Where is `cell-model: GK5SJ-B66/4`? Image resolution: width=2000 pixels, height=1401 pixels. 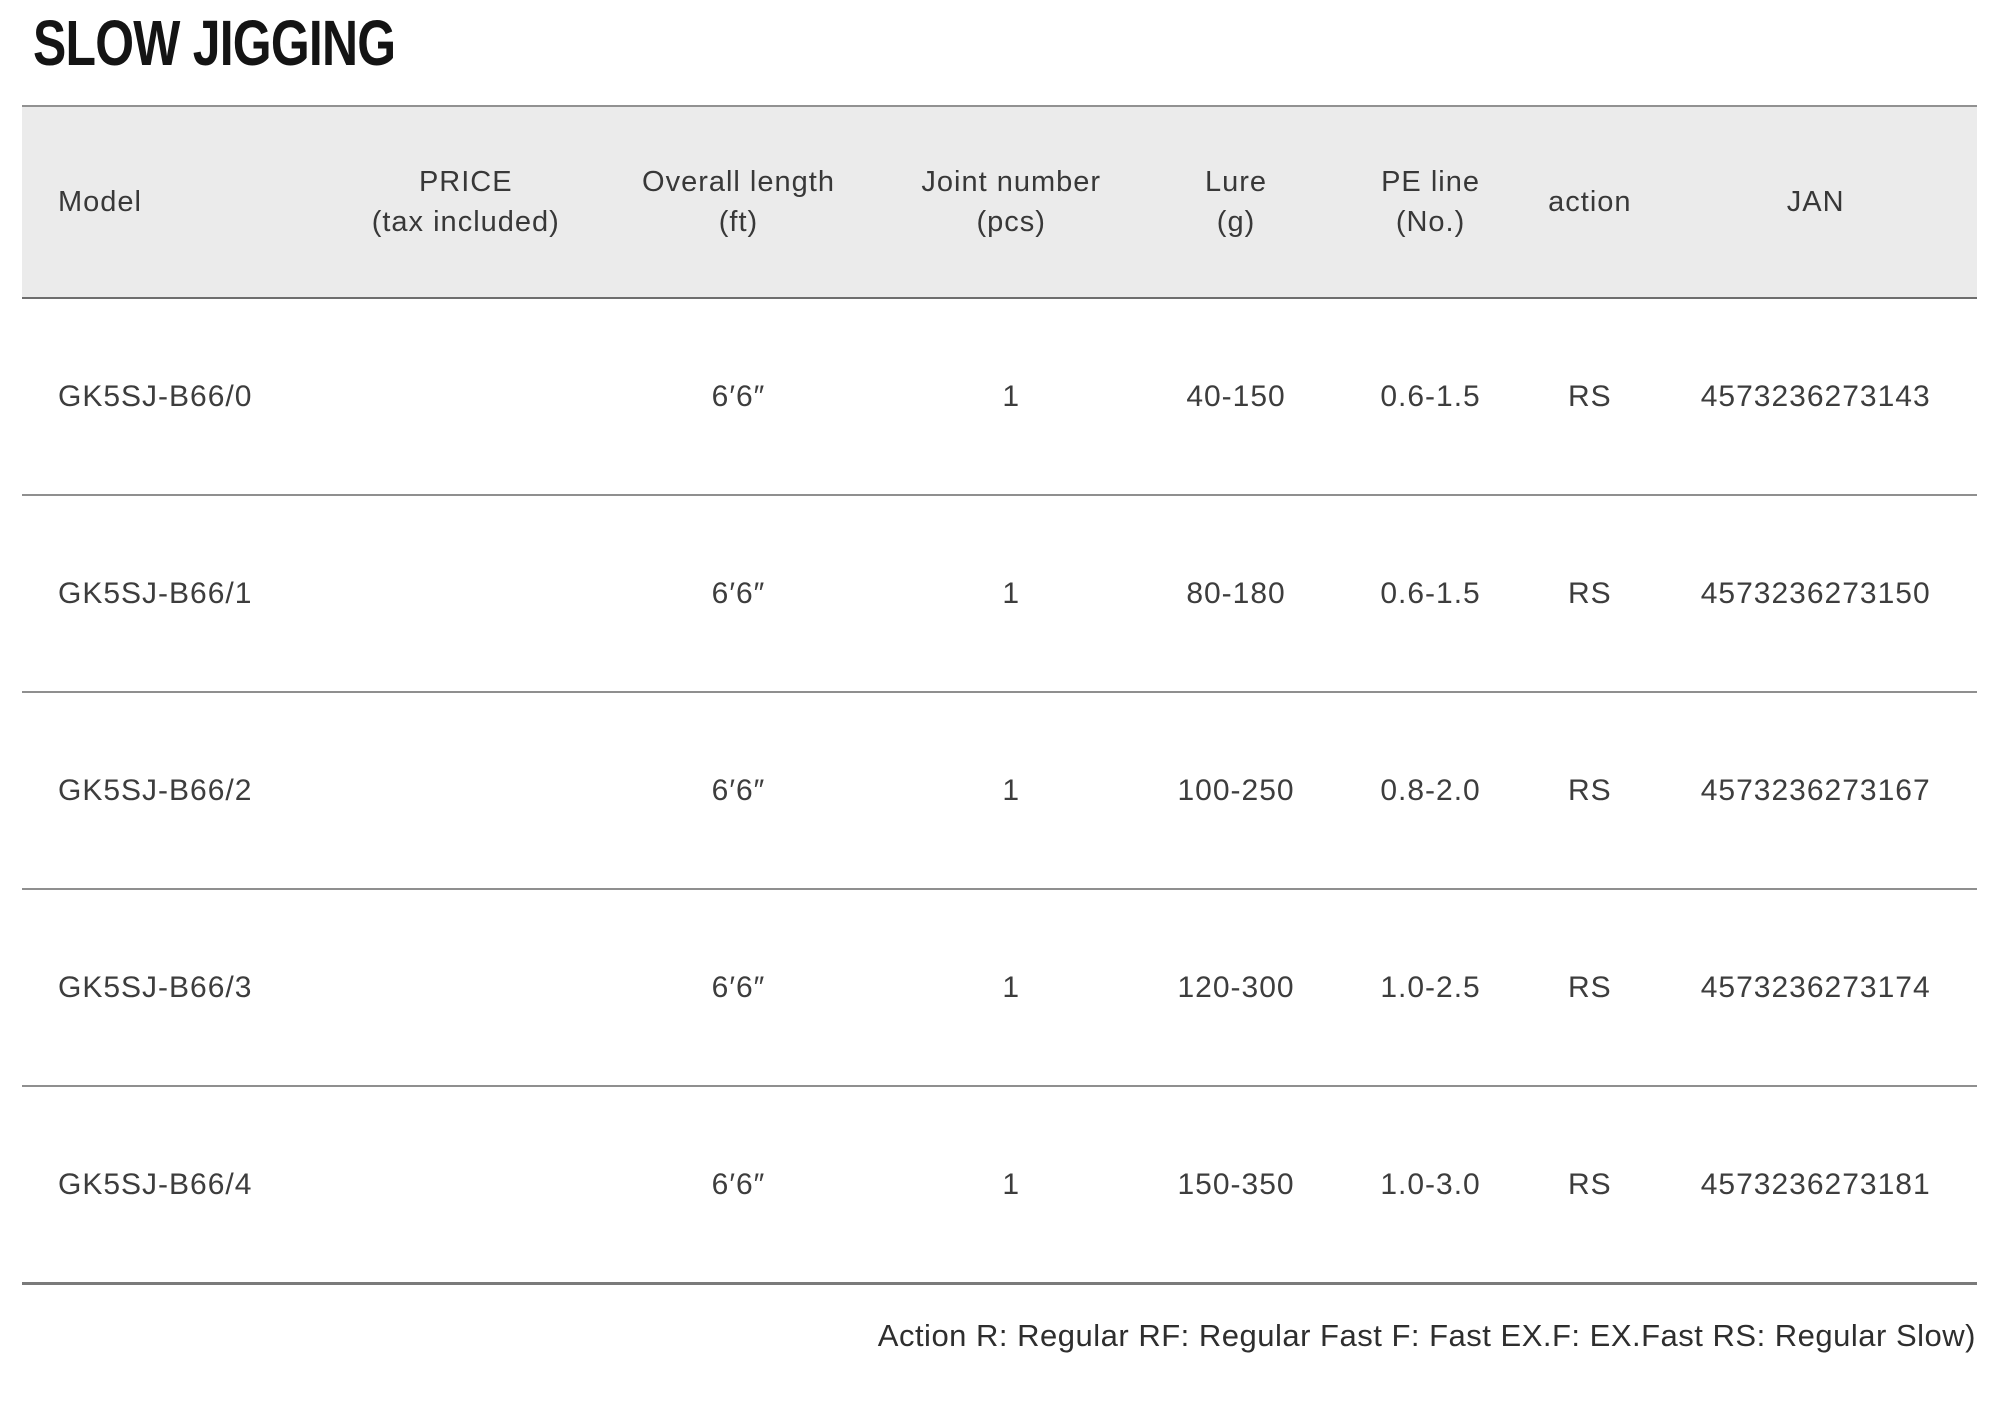 cell-model: GK5SJ-B66/4 is located at coordinates (181, 1185).